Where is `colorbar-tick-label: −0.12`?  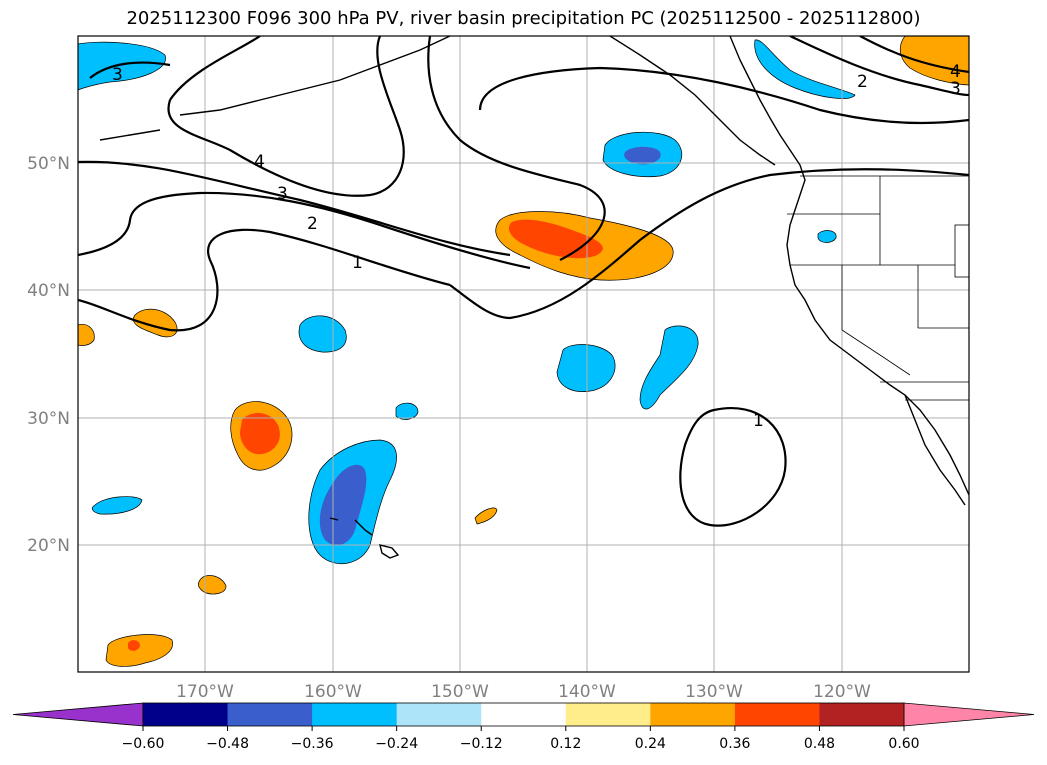 colorbar-tick-label: −0.12 is located at coordinates (481, 744).